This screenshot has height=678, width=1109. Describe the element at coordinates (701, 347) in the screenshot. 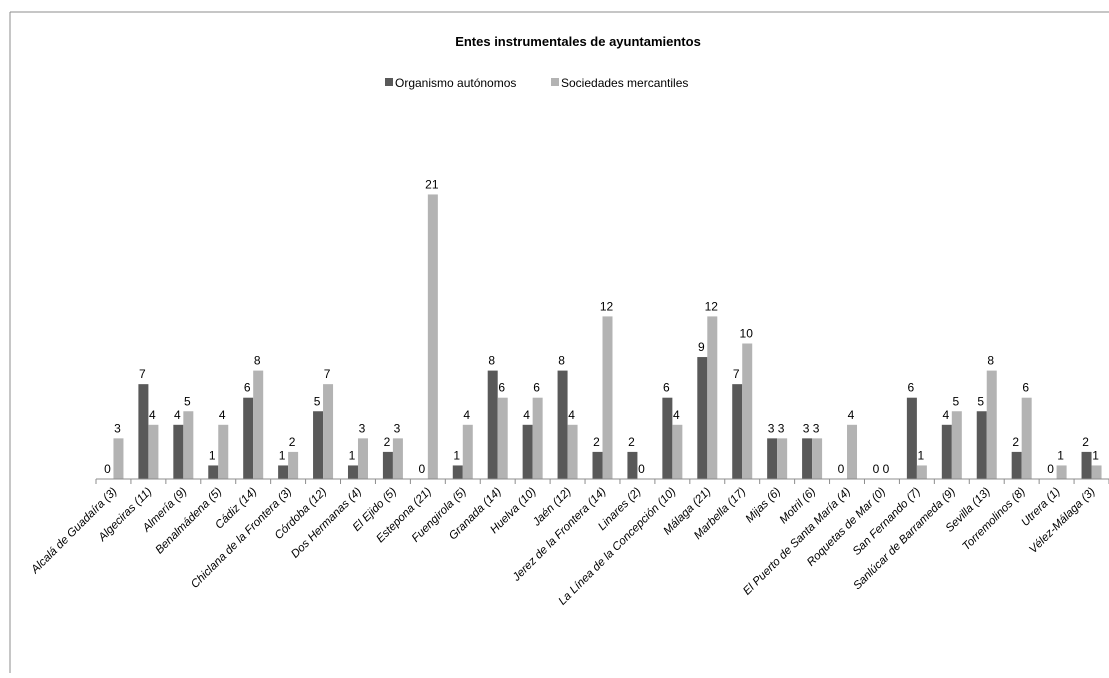

I see `bar-organismo-value-label: 9` at that location.